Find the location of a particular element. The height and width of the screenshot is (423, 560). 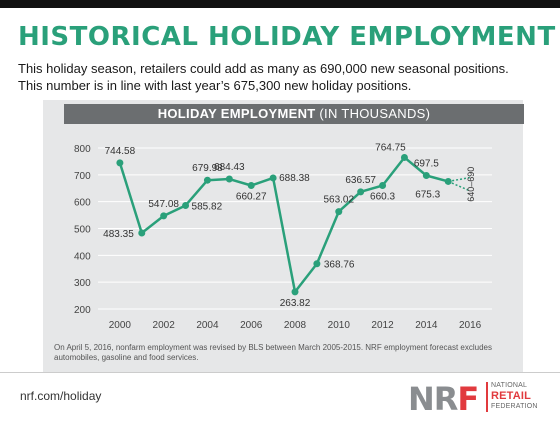

chart-title: HOLIDAY EMPLOYMENT (IN THOUSANDS) is located at coordinates (294, 114).